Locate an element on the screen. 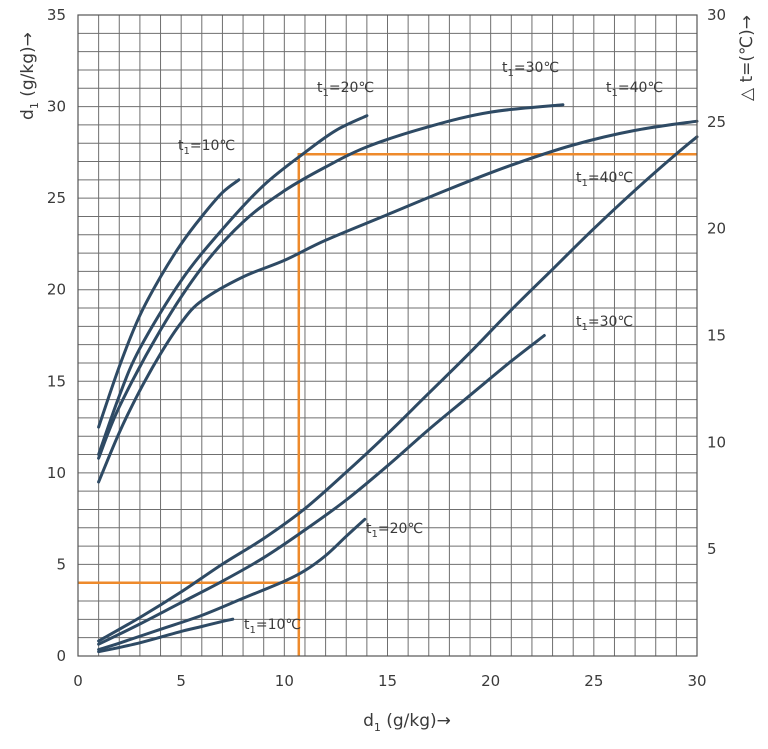 The width and height of the screenshot is (768, 749). curve-label-5: t1=20℃ is located at coordinates (394, 530).